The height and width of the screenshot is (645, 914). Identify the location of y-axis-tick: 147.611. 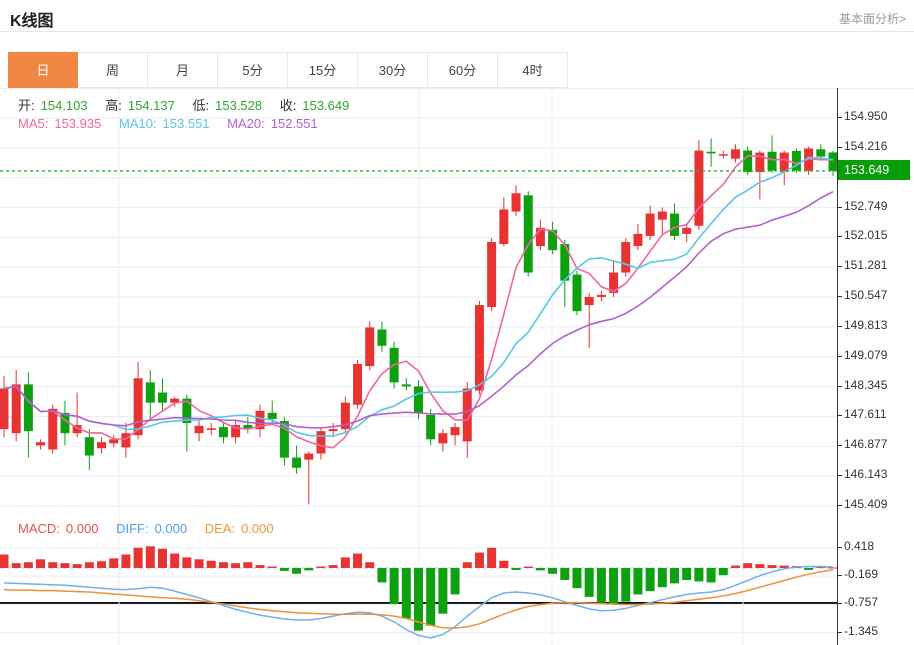
(865, 414).